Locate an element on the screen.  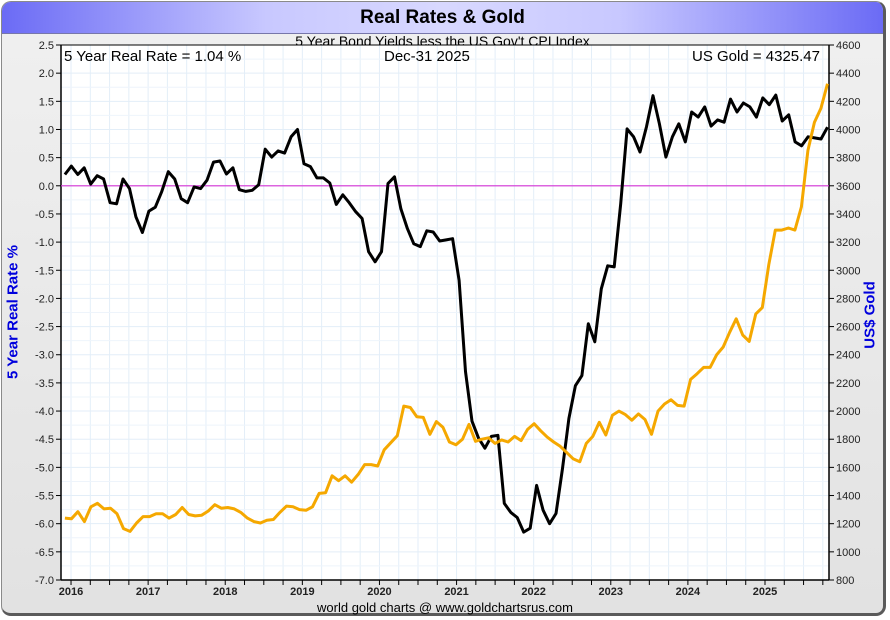
bottom-tick-label: 2021 is located at coordinates (456, 592).